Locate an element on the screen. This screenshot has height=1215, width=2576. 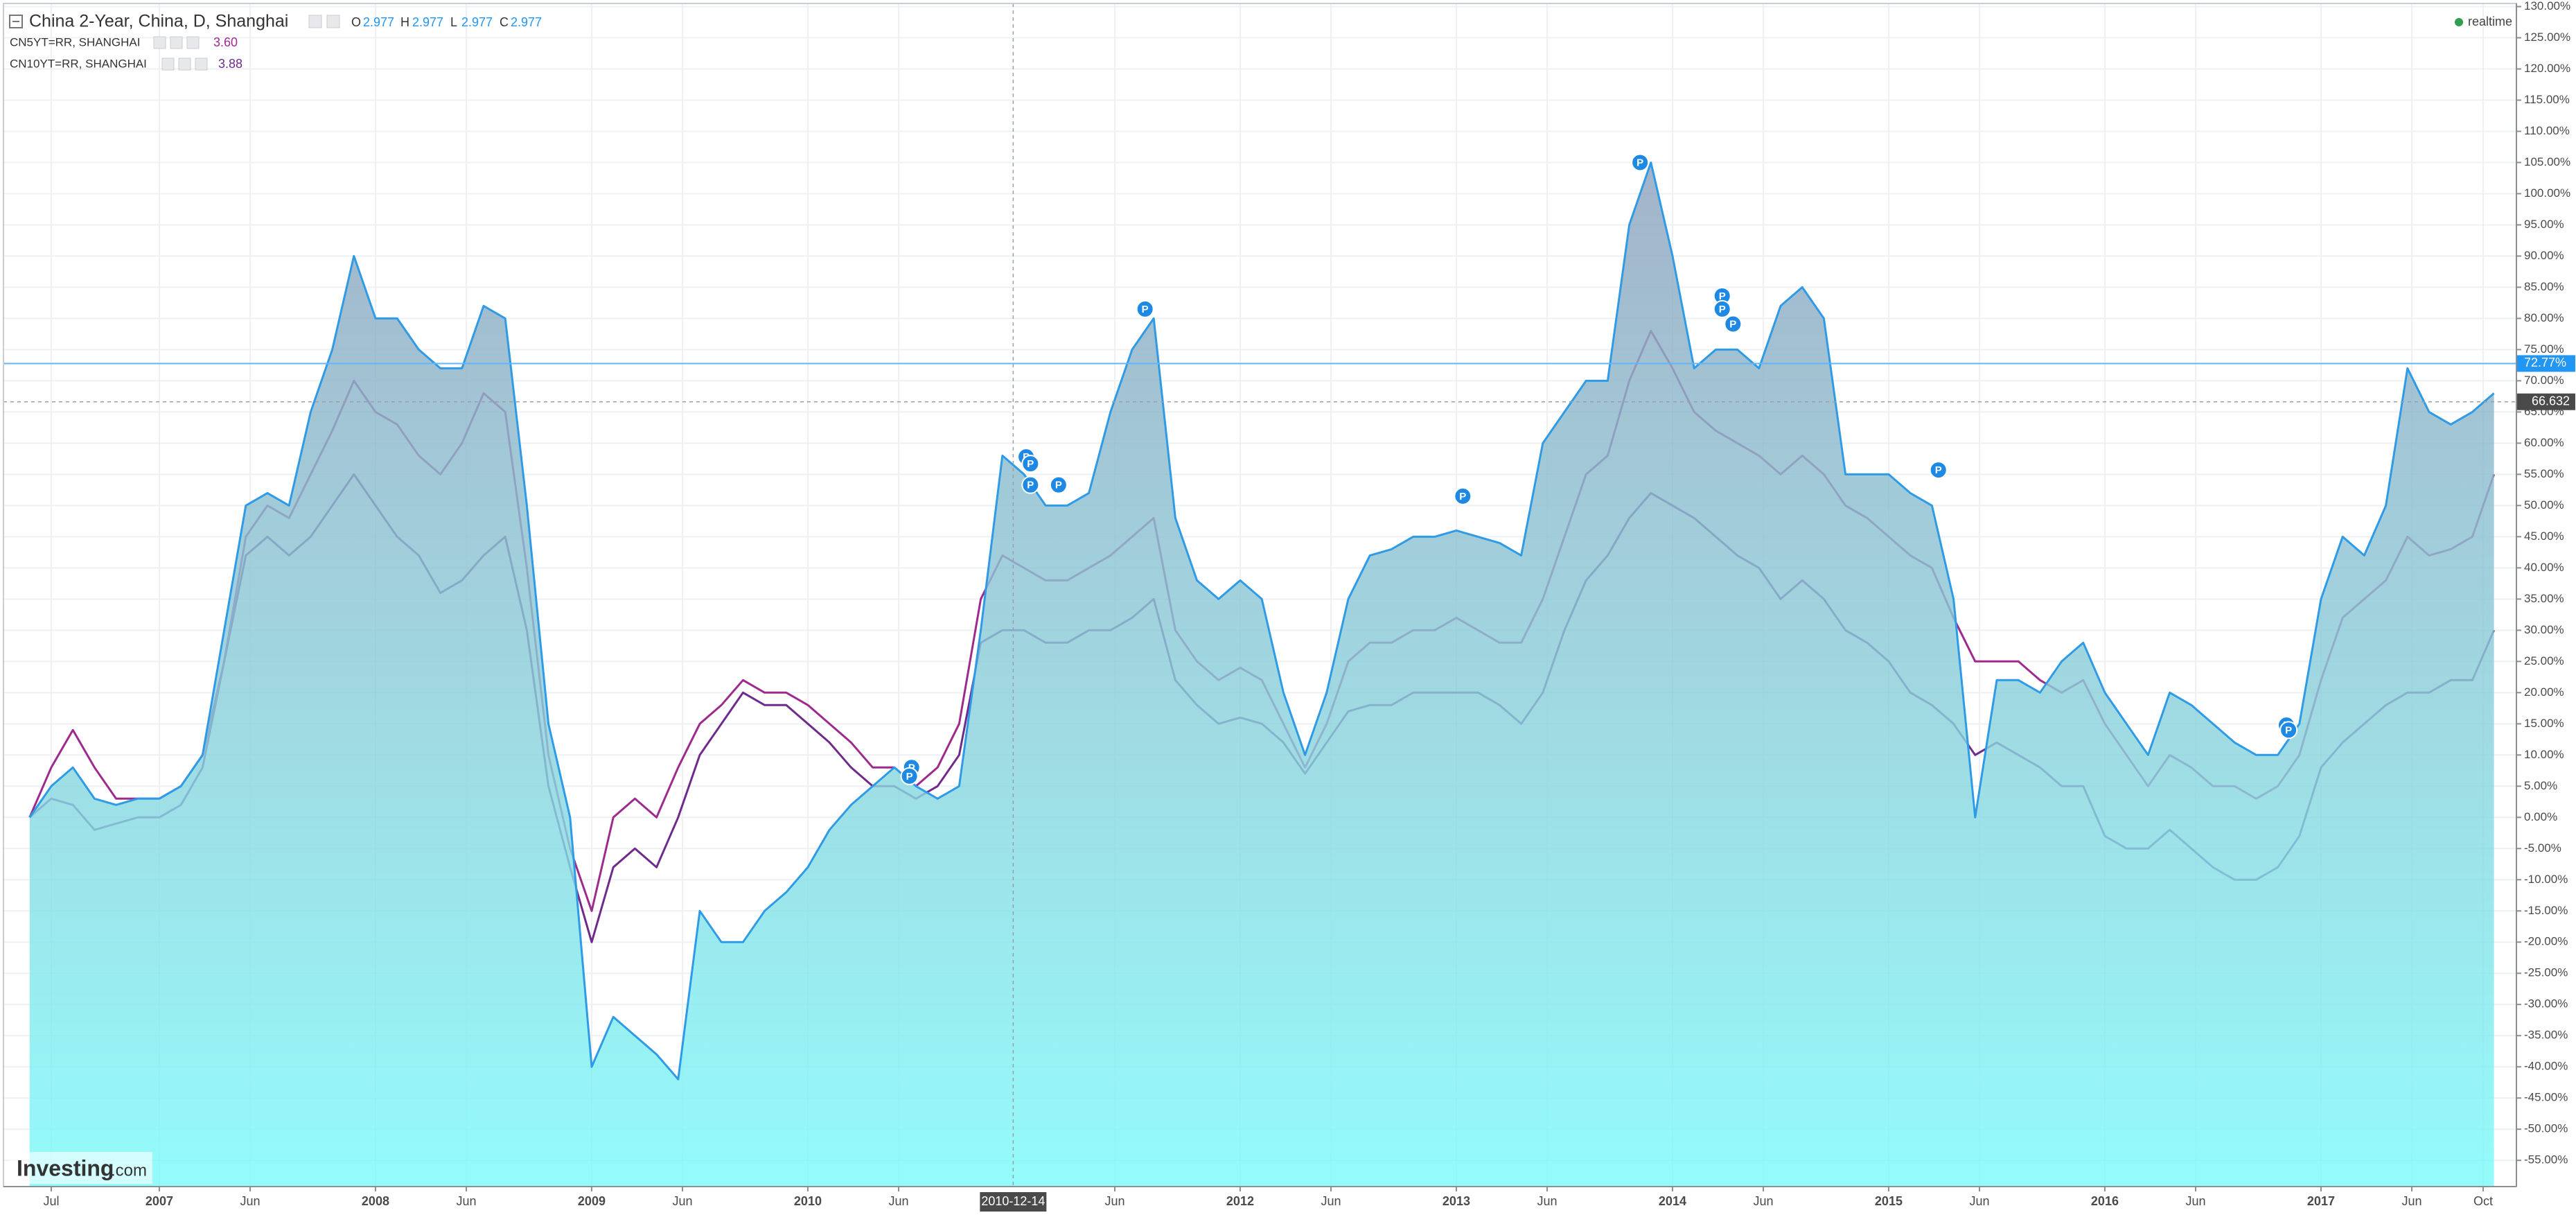
y-tick-label: 40.00% is located at coordinates (2544, 567).